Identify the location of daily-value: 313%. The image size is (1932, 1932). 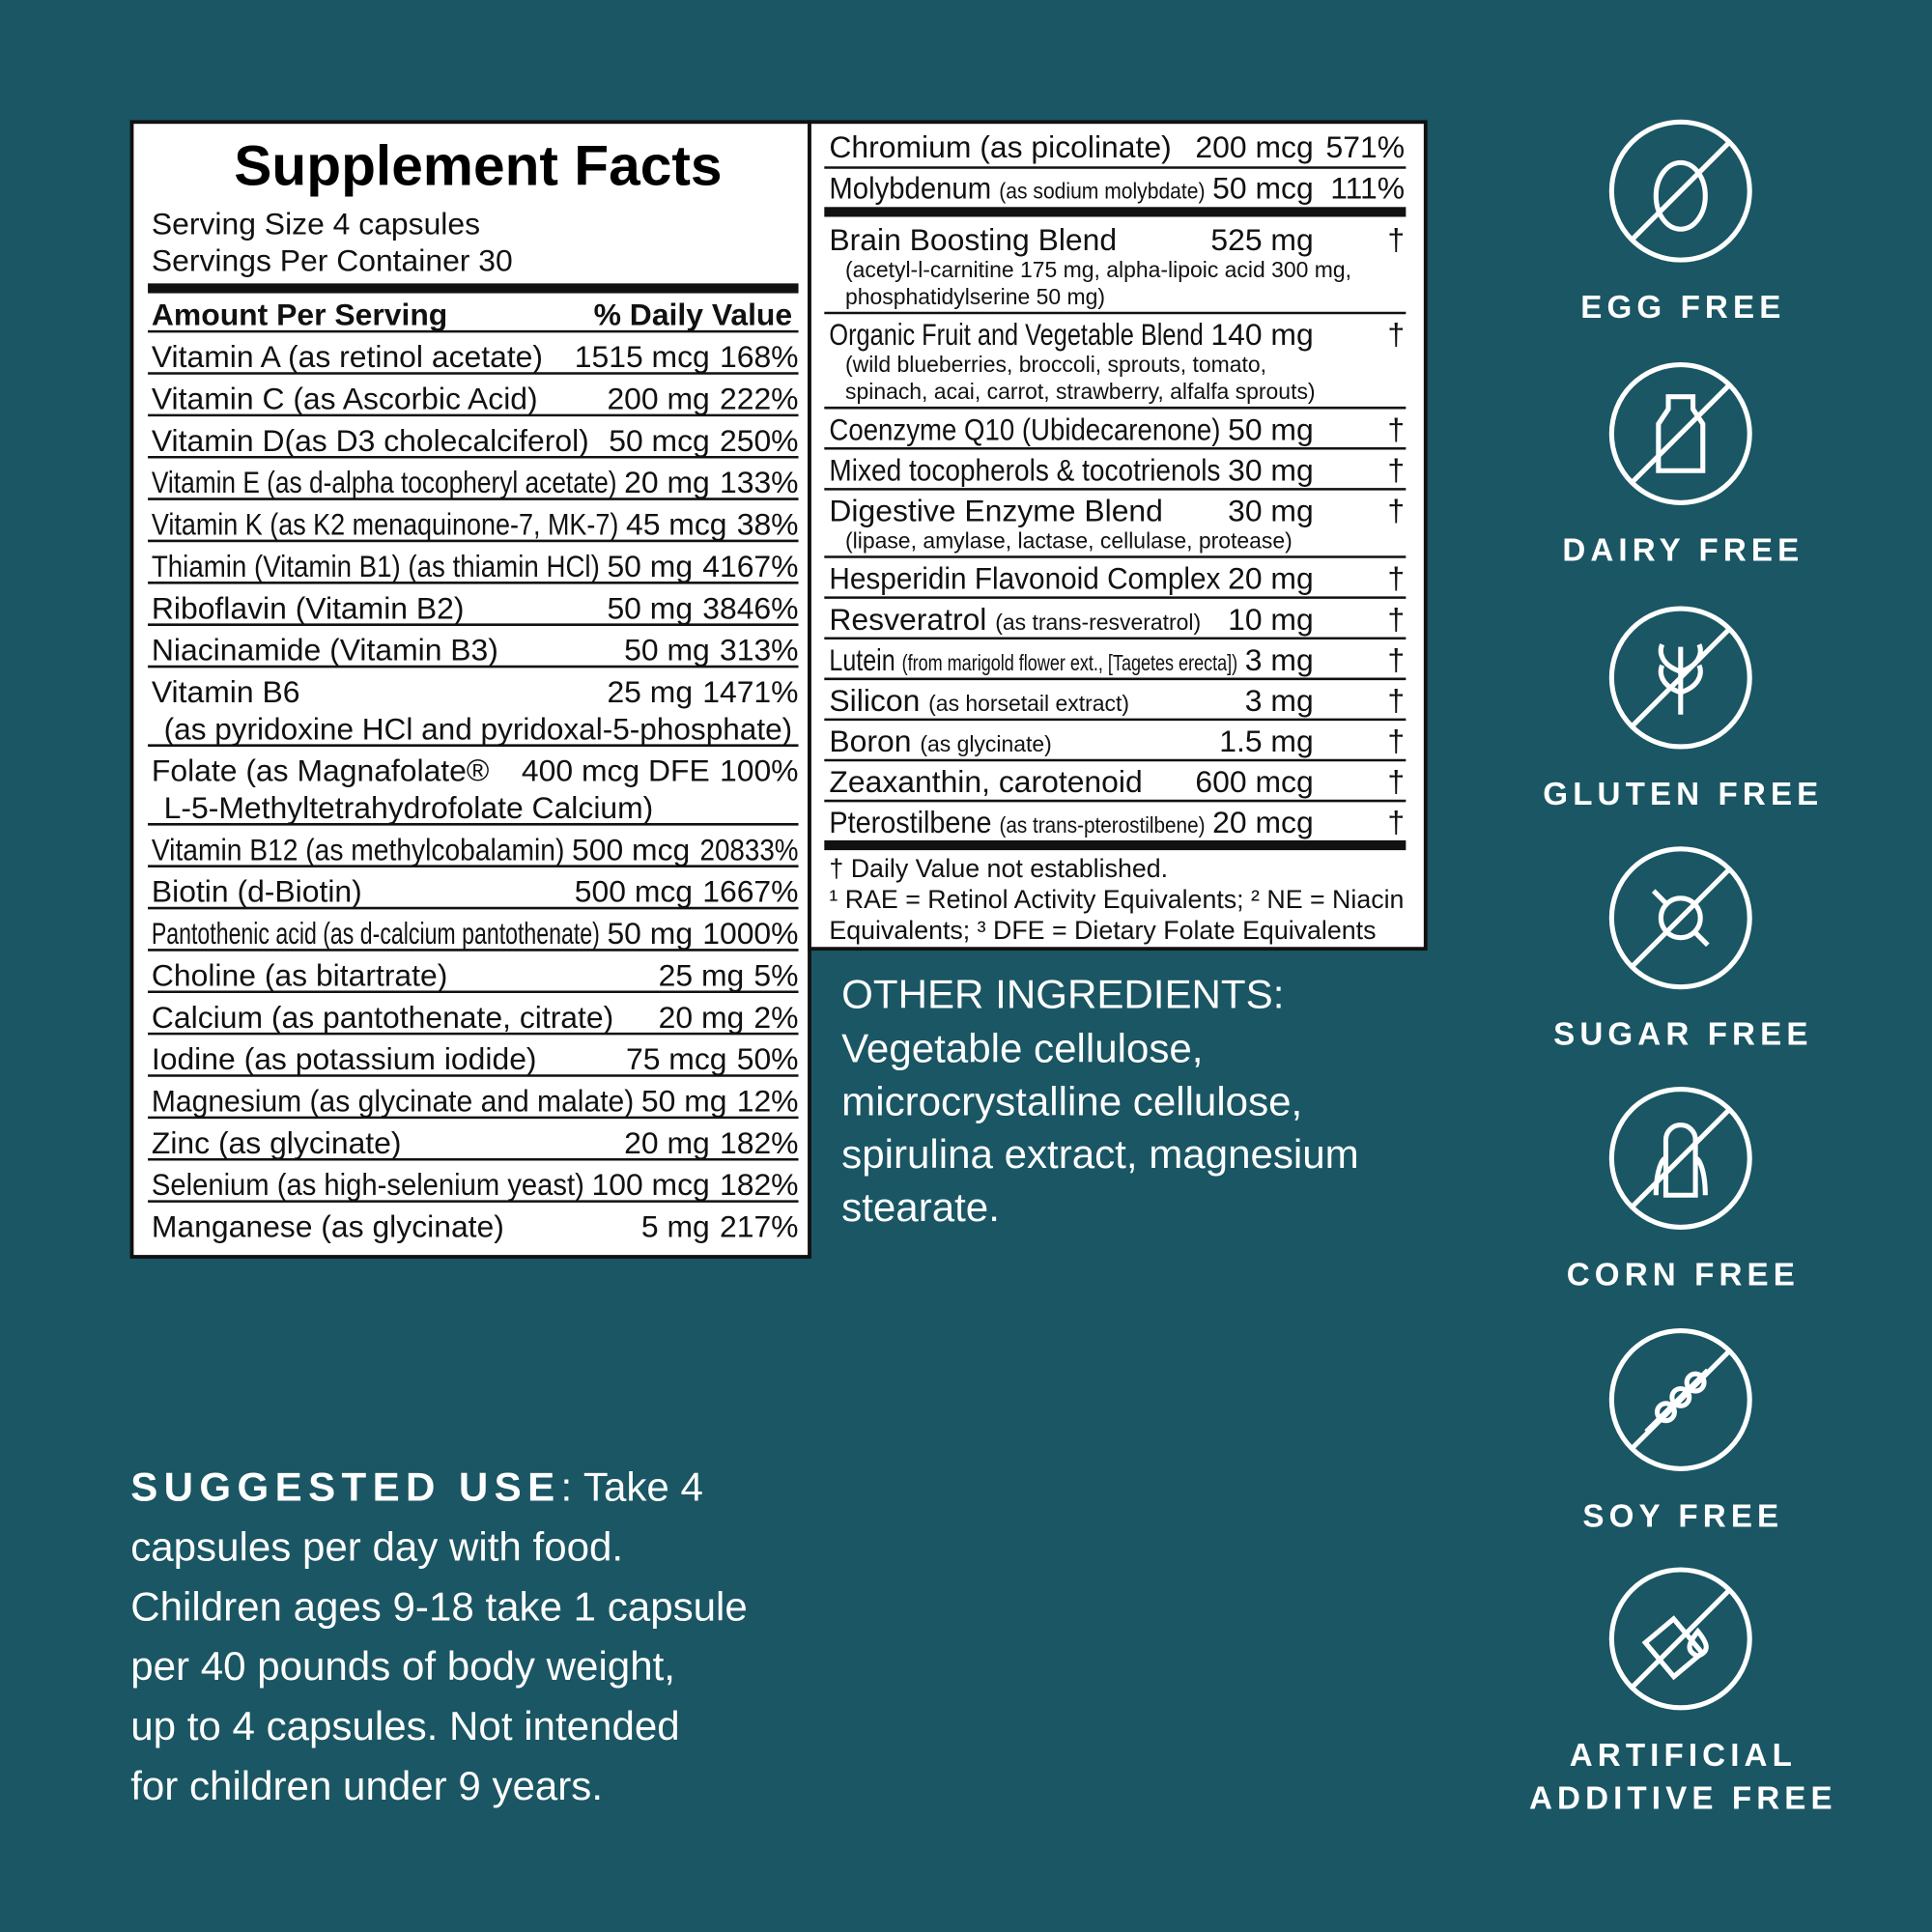
(759, 650).